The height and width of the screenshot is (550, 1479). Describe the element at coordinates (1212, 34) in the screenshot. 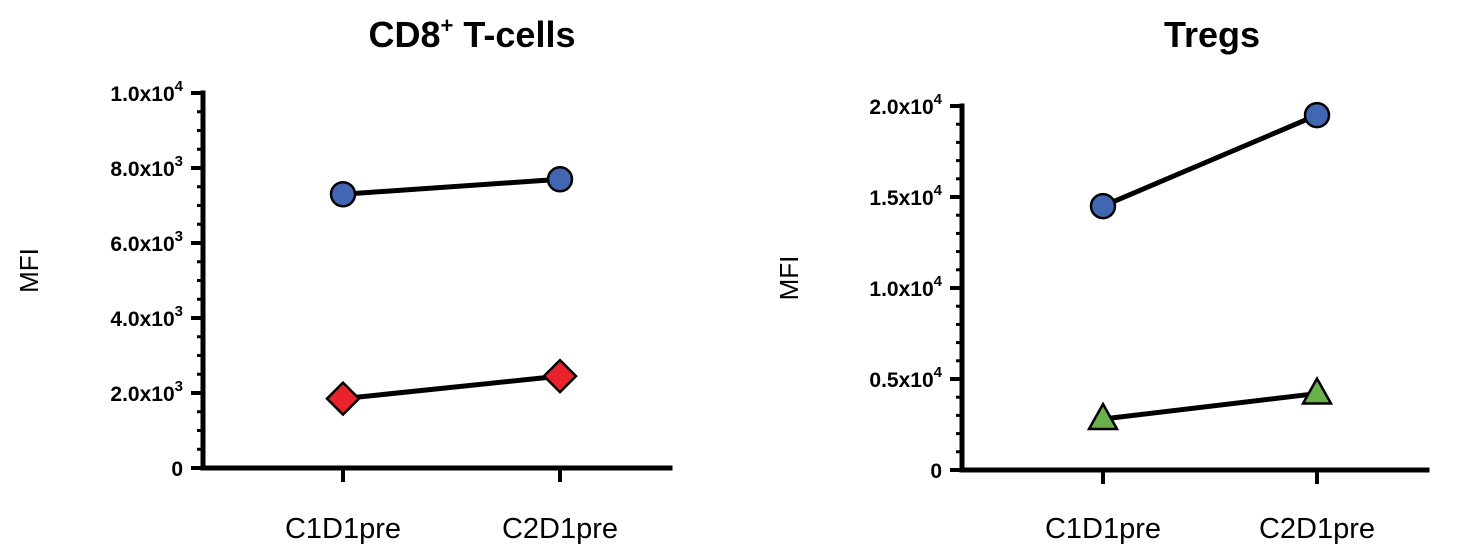

I see `chart-title: Tregs` at that location.